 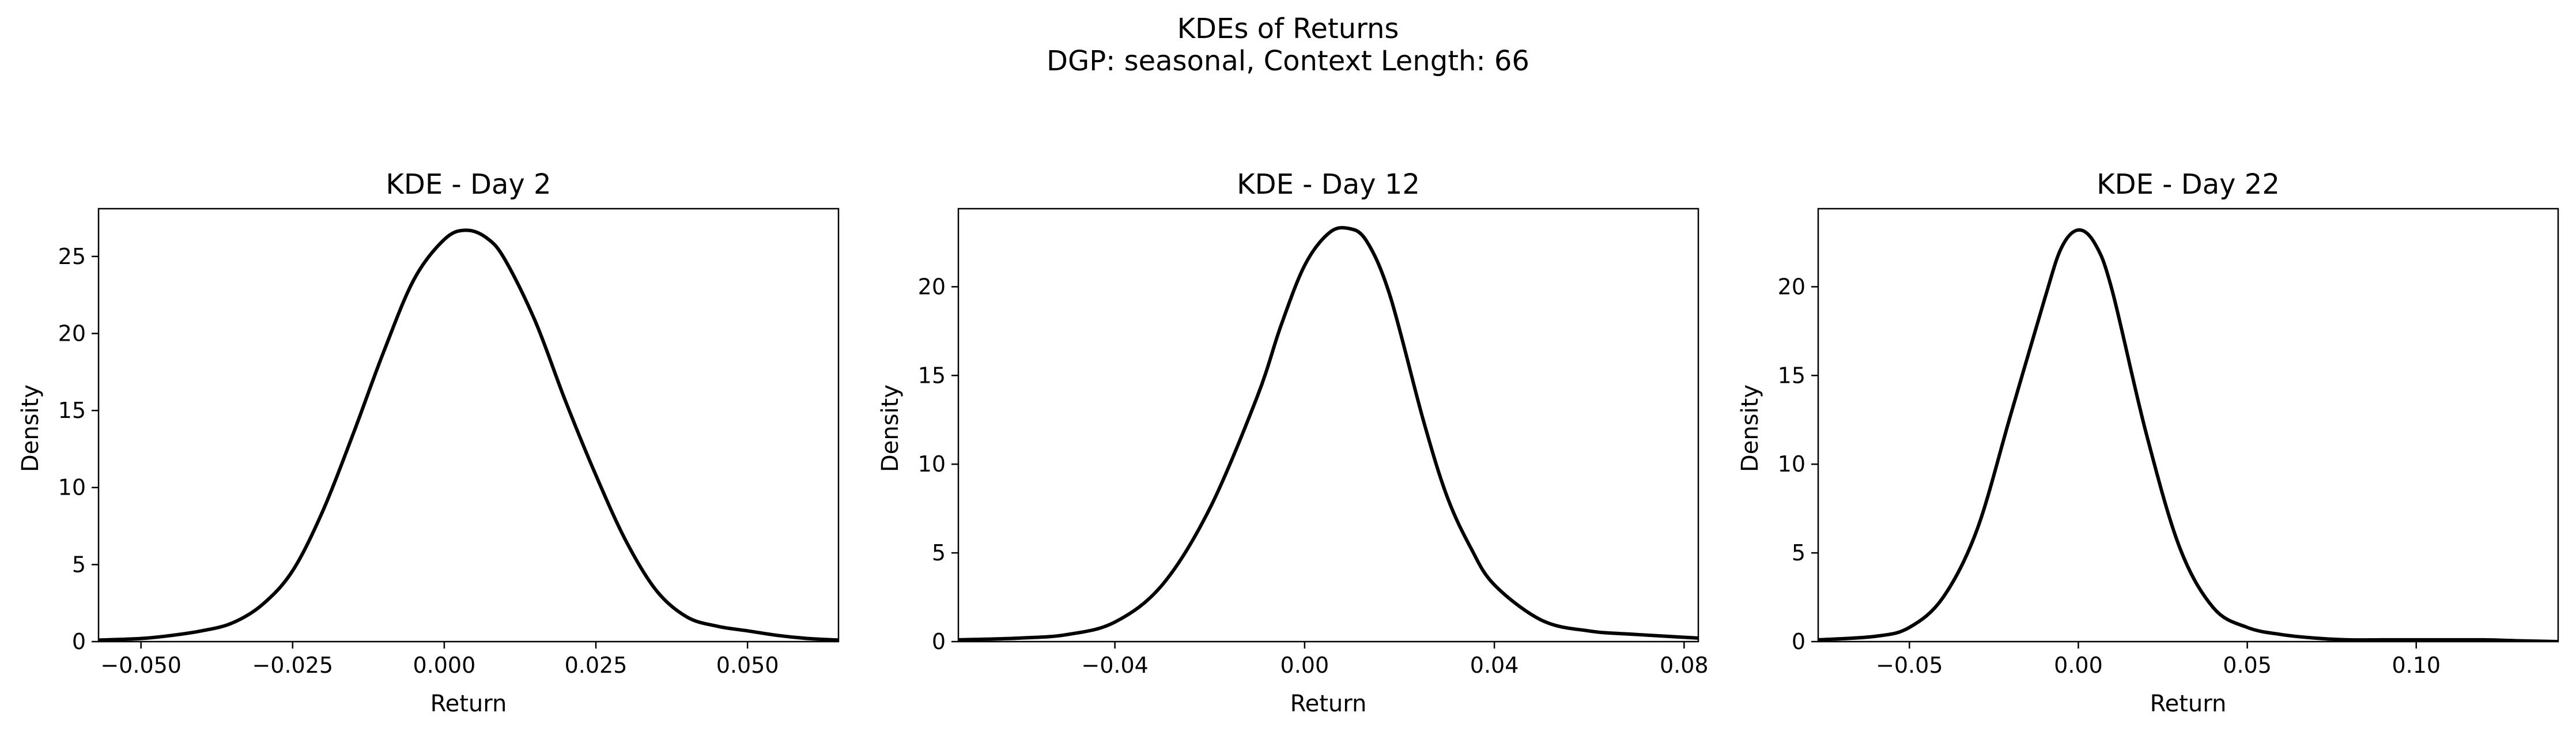 What do you see at coordinates (1684, 665) in the screenshot?
I see `x-tick-label: 0.08` at bounding box center [1684, 665].